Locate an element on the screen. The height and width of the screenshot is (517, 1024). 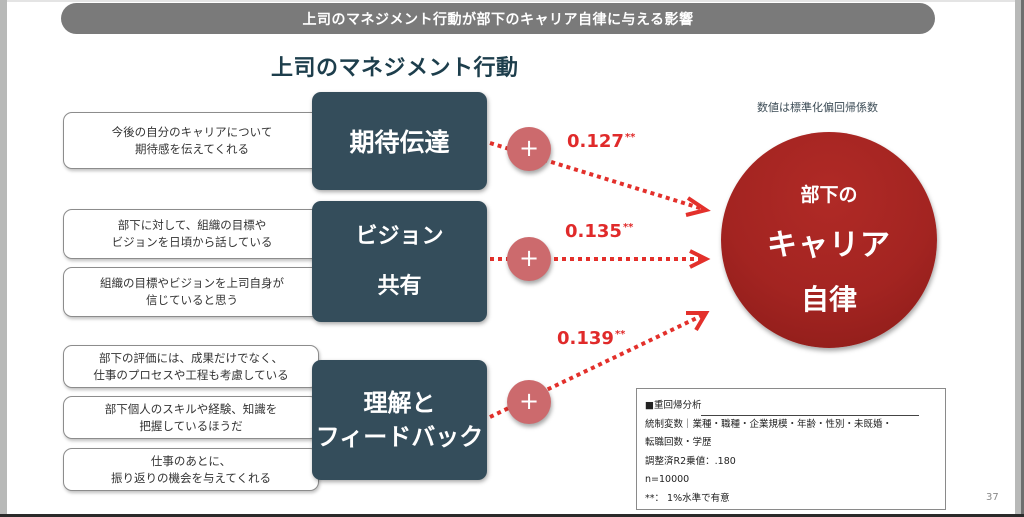
window-frame-right is located at coordinates (1019, 258).